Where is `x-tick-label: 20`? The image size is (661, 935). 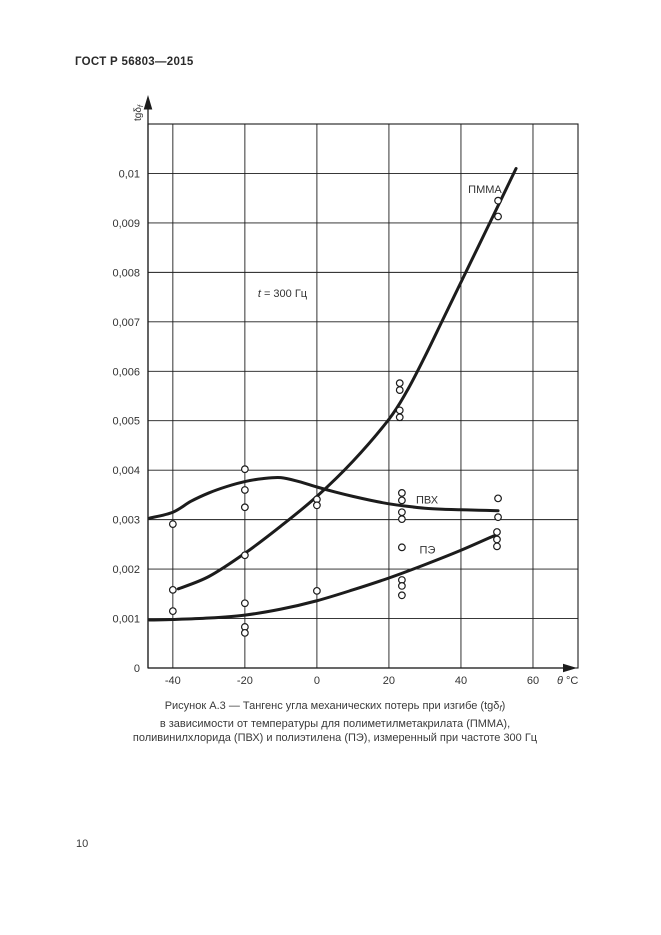 x-tick-label: 20 is located at coordinates (389, 681).